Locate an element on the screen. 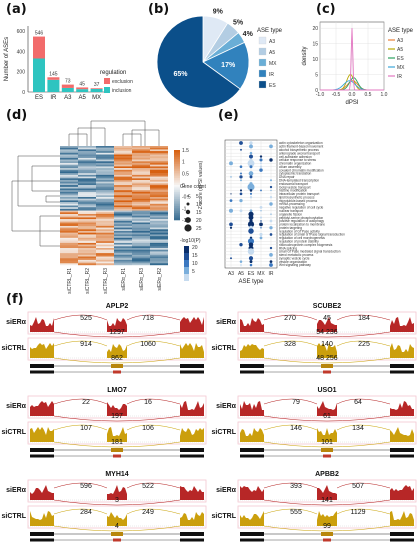 This screenshot has height=550, width=418. junction-count-top: 184 is located at coordinates (364, 318).